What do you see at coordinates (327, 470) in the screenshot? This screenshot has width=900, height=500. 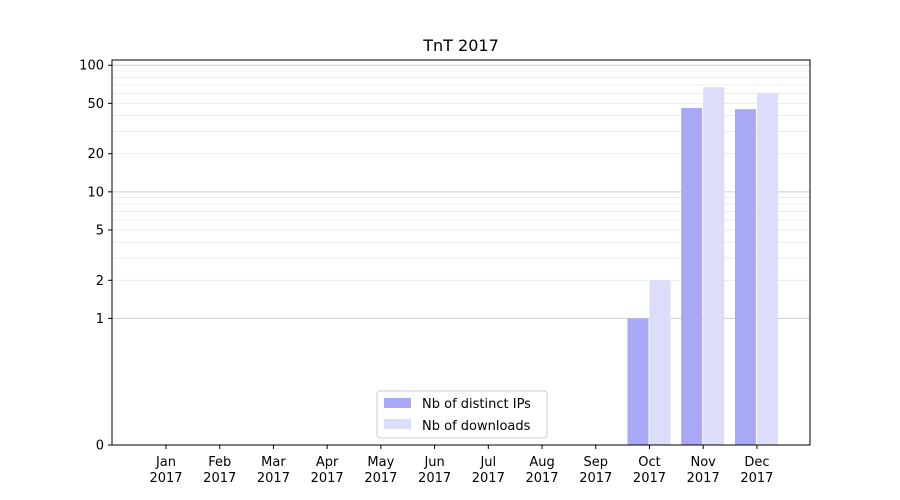 I see `x-tick-label: Apr 2017` at bounding box center [327, 470].